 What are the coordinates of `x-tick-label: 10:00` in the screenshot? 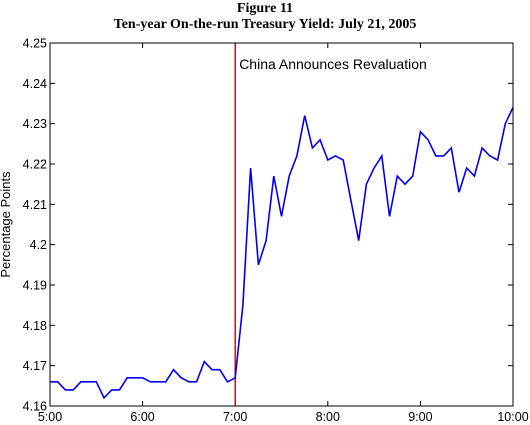 It's located at (512, 417).